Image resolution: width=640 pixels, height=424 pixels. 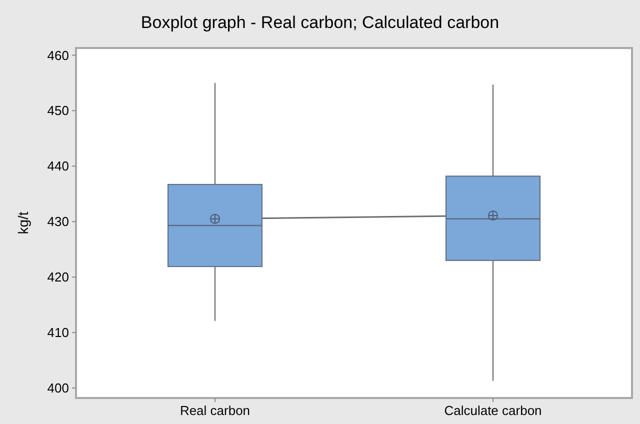 I want to click on chart-title: Boxplot graph - Real carbon; Calculated carbon, so click(x=320, y=22).